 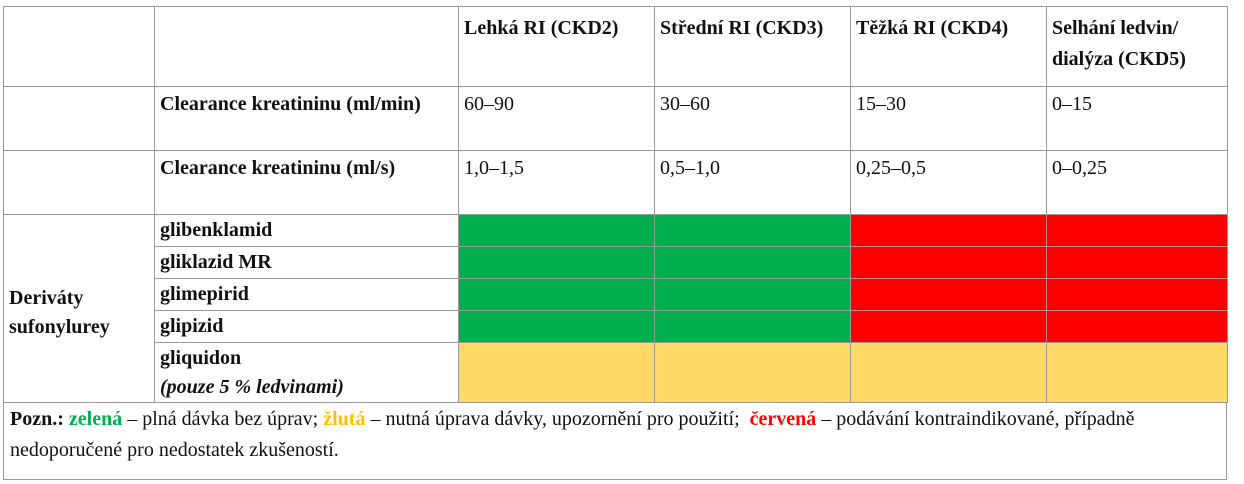 I want to click on drug-subnote: (pouze 5 % ledvinami), so click(x=252, y=387).